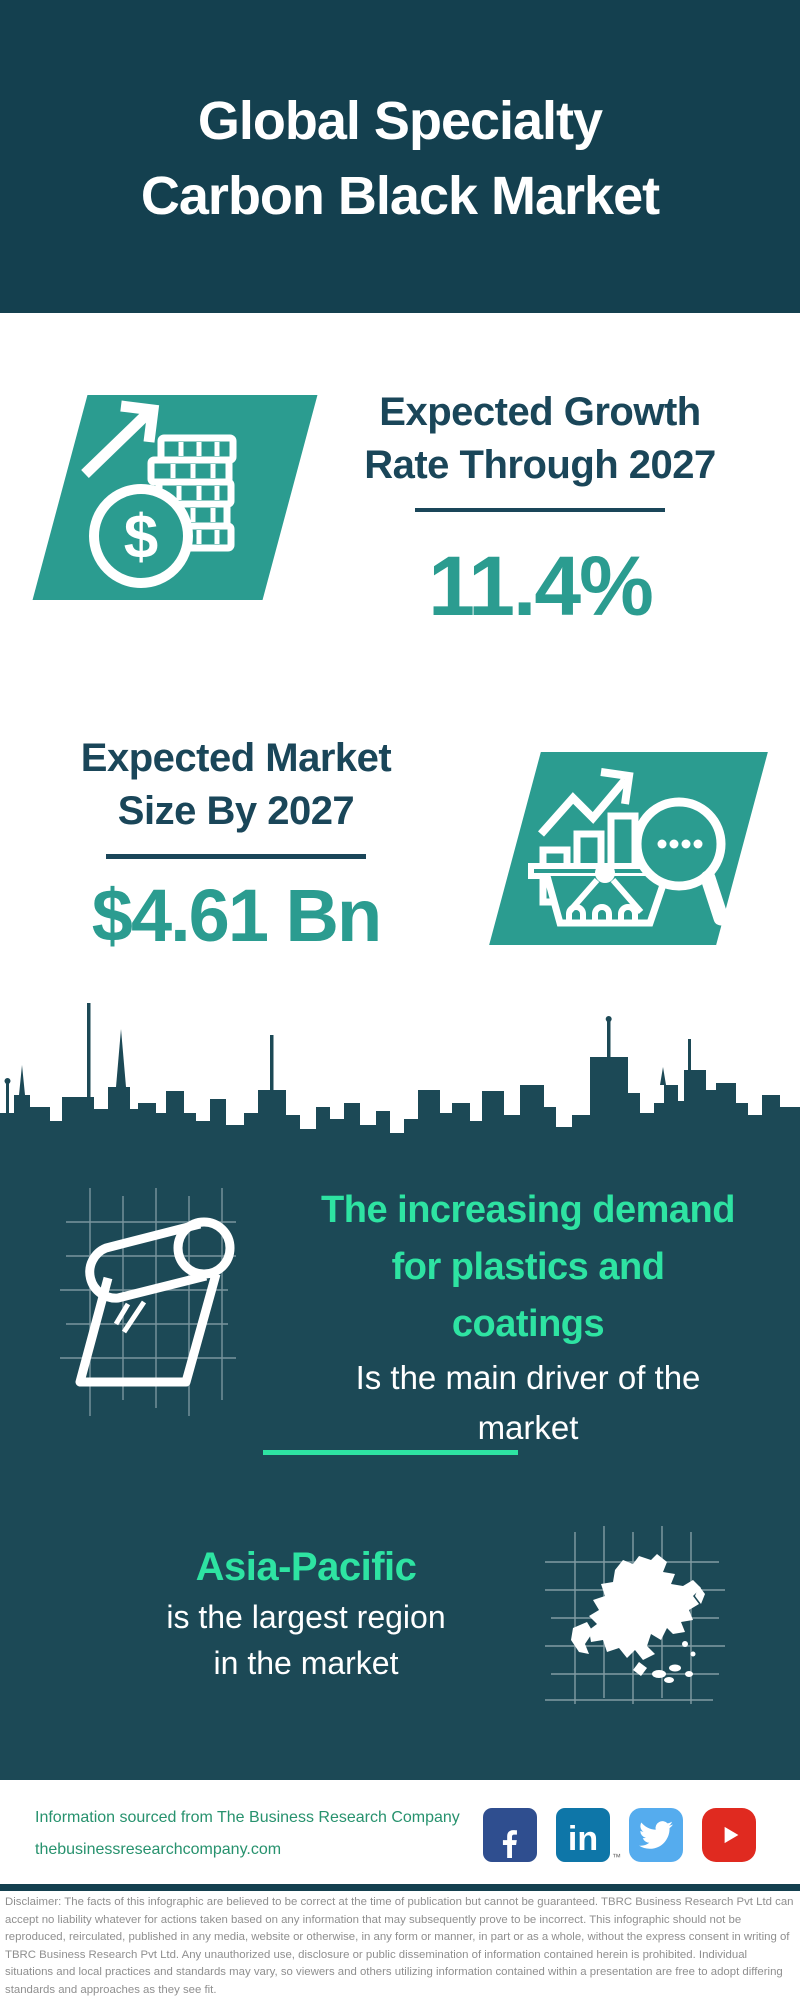 Image resolution: width=800 pixels, height=2000 pixels. What do you see at coordinates (400, 1887) in the screenshot?
I see `footer-divider` at bounding box center [400, 1887].